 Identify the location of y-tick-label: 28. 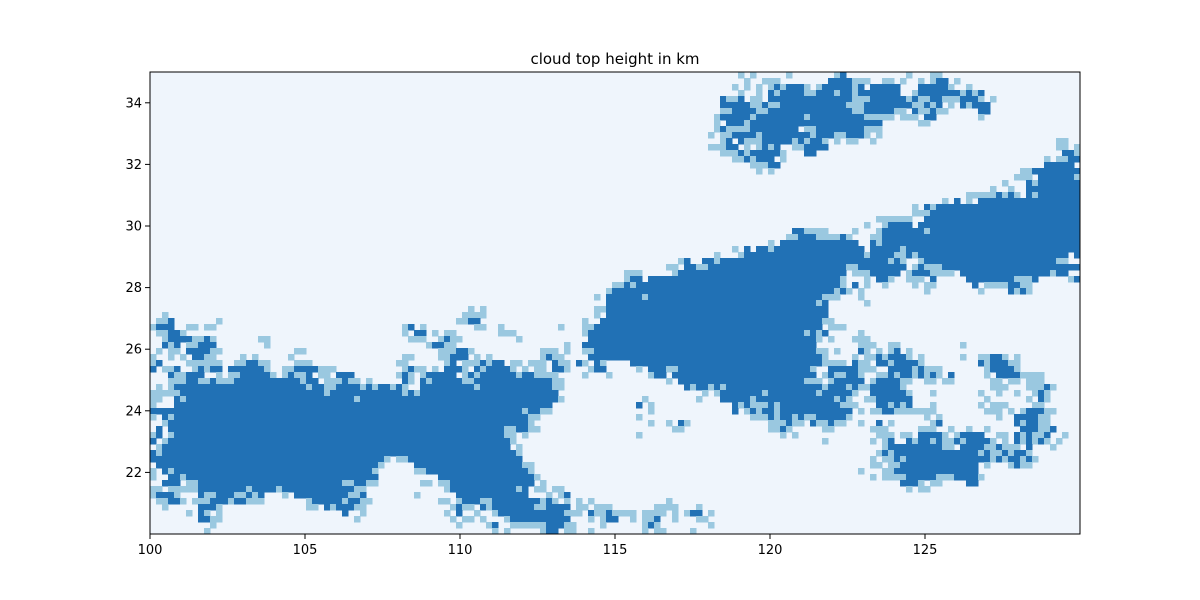
(133, 288).